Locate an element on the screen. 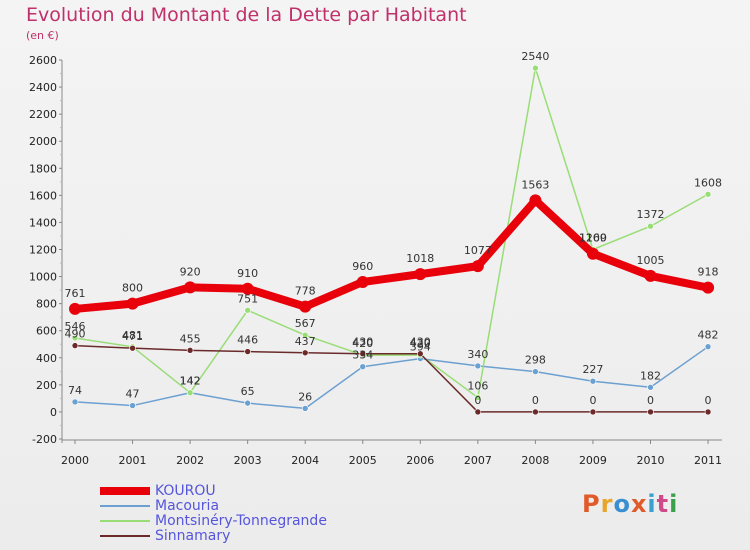 This screenshot has height=550, width=750. x-tick-label: 2003 is located at coordinates (248, 460).